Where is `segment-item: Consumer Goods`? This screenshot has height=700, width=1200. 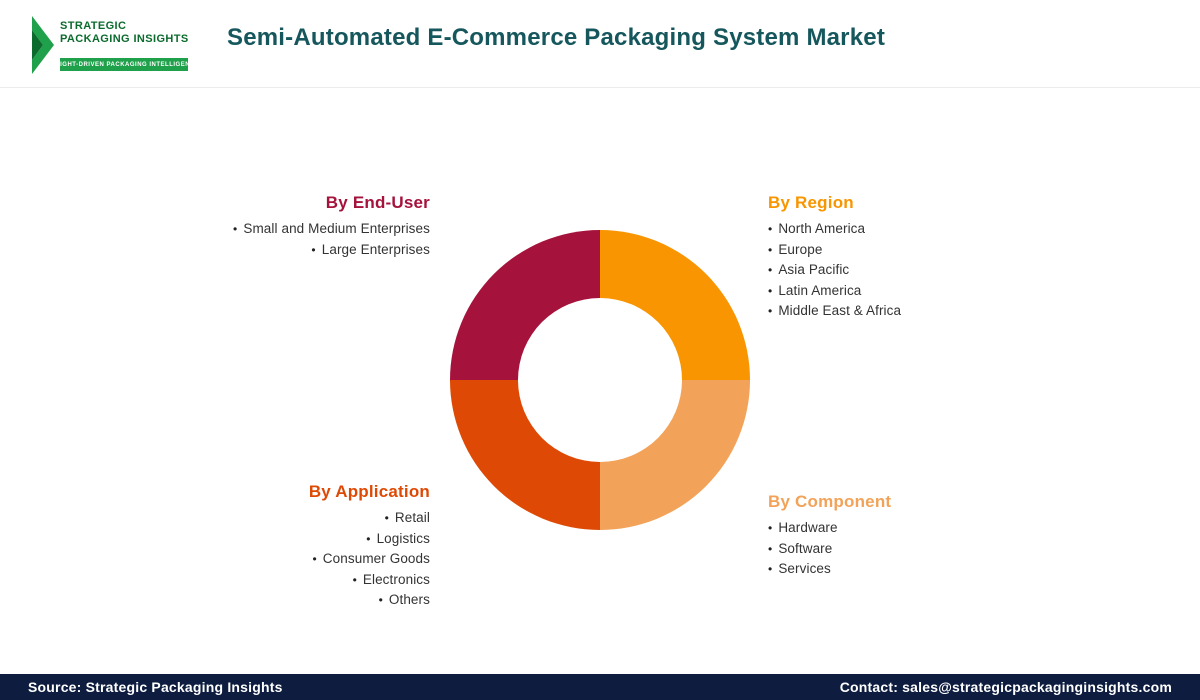
segment-item: Consumer Goods is located at coordinates (250, 559).